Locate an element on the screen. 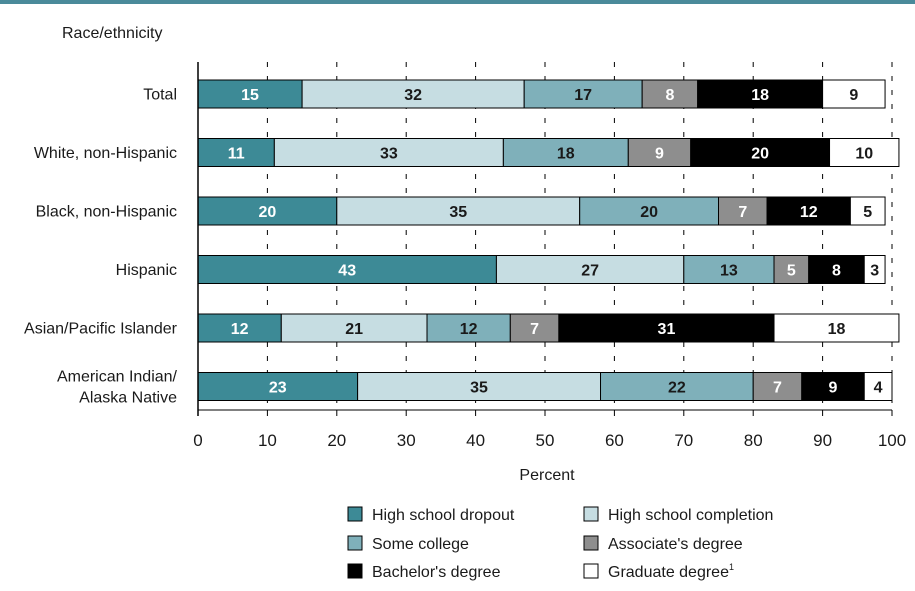  data-label: 31 is located at coordinates (667, 329).